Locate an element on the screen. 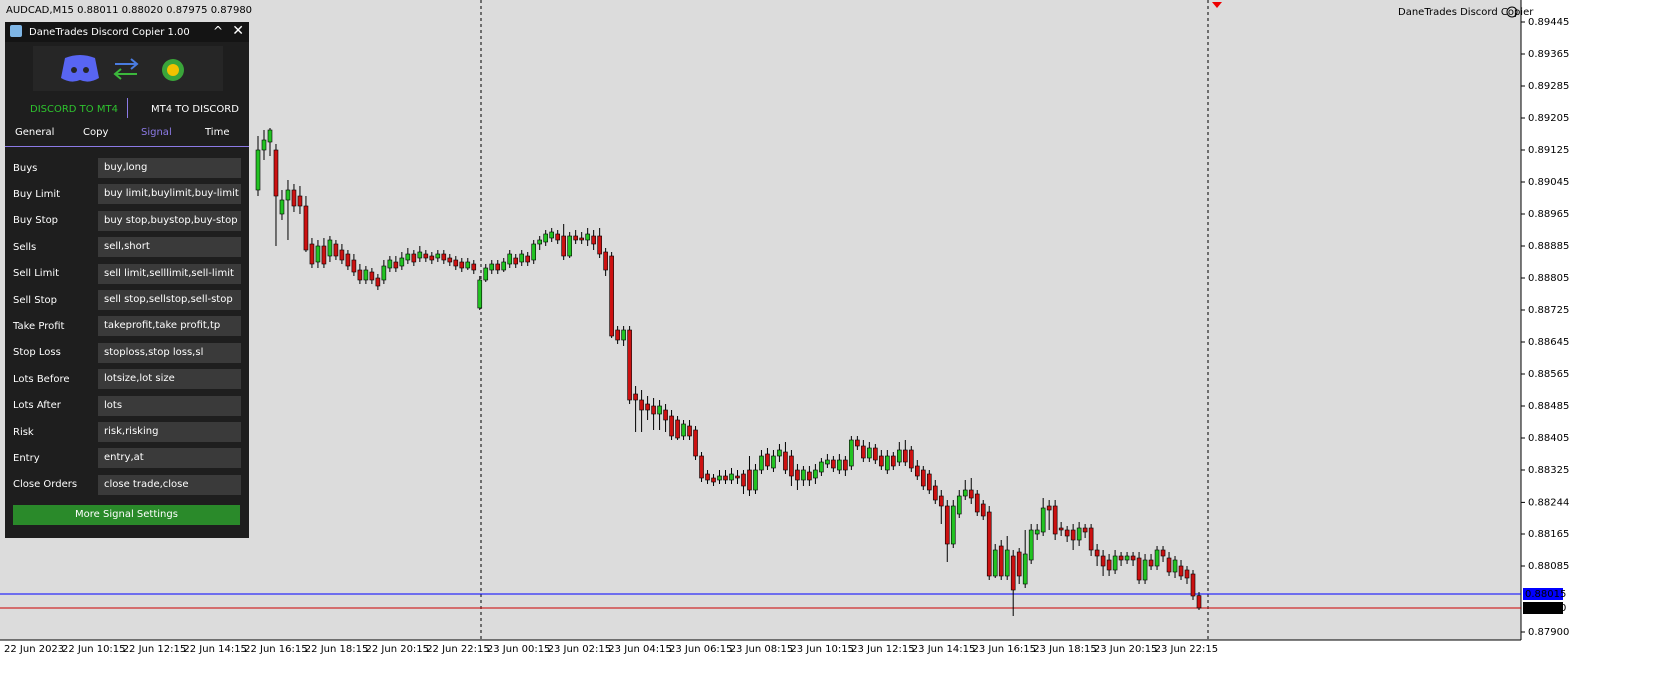 The height and width of the screenshot is (693, 1656). row-input: buy,long is located at coordinates (169, 168).